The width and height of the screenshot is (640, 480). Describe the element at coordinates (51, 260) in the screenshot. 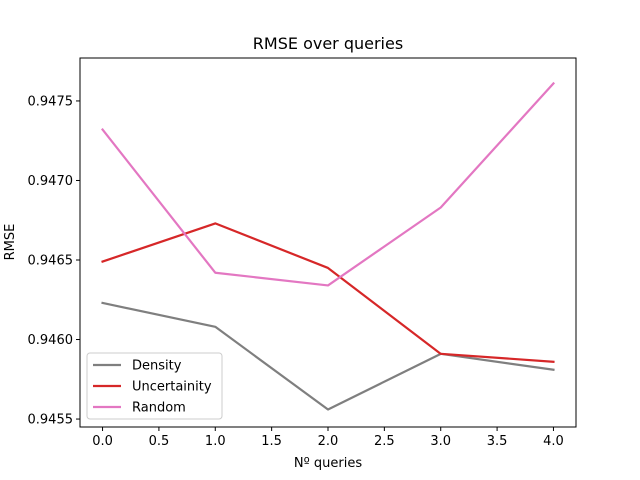

I see `y-tick-label: 0.9465` at that location.